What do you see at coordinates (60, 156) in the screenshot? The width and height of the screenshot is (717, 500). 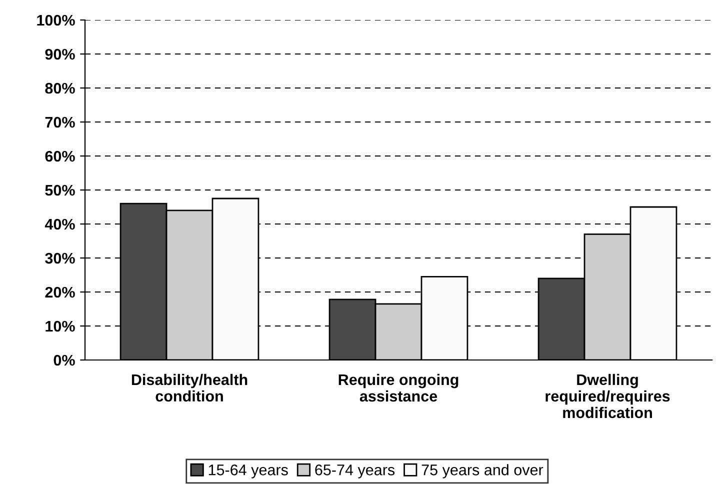 I see `y-tick-label: 60%` at bounding box center [60, 156].